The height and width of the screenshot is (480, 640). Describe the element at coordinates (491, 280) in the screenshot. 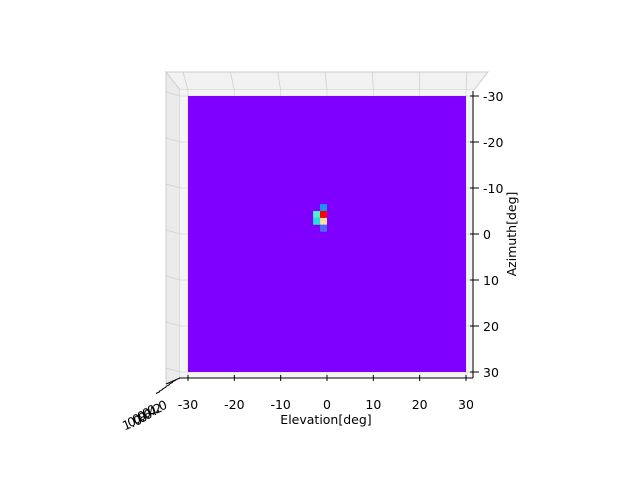

I see `y-tick-label: 10` at that location.